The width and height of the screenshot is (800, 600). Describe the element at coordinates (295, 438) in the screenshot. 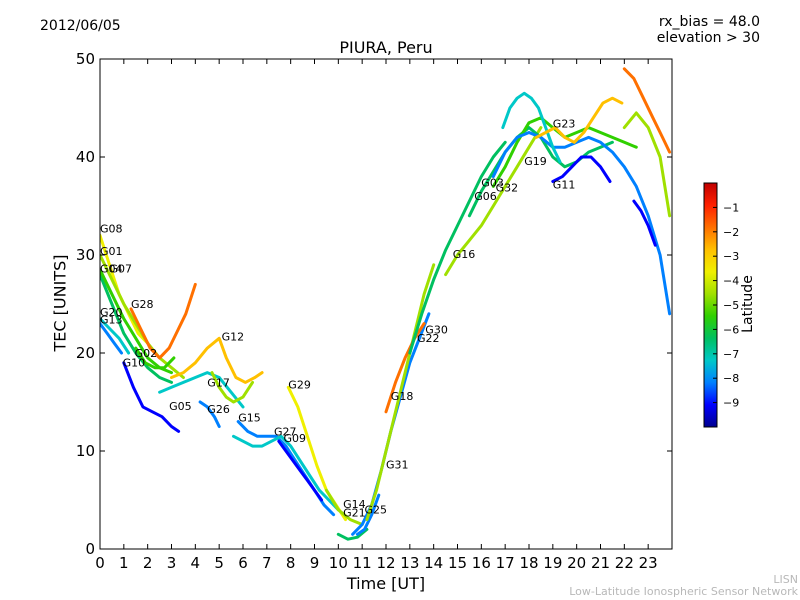

I see `series-label-g09: G09` at that location.